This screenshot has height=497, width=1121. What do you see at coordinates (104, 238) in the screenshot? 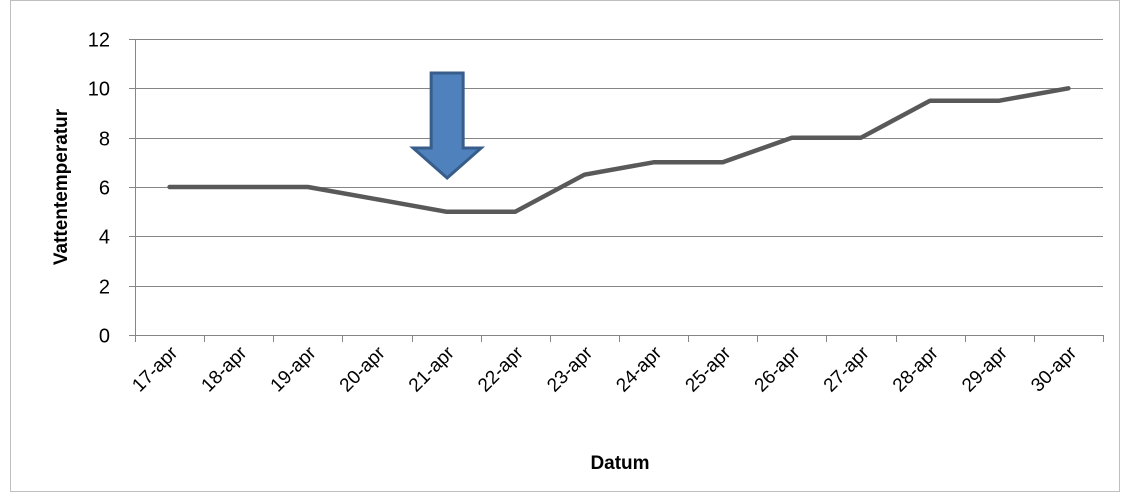
I see `y-tick-label: 4` at bounding box center [104, 238].